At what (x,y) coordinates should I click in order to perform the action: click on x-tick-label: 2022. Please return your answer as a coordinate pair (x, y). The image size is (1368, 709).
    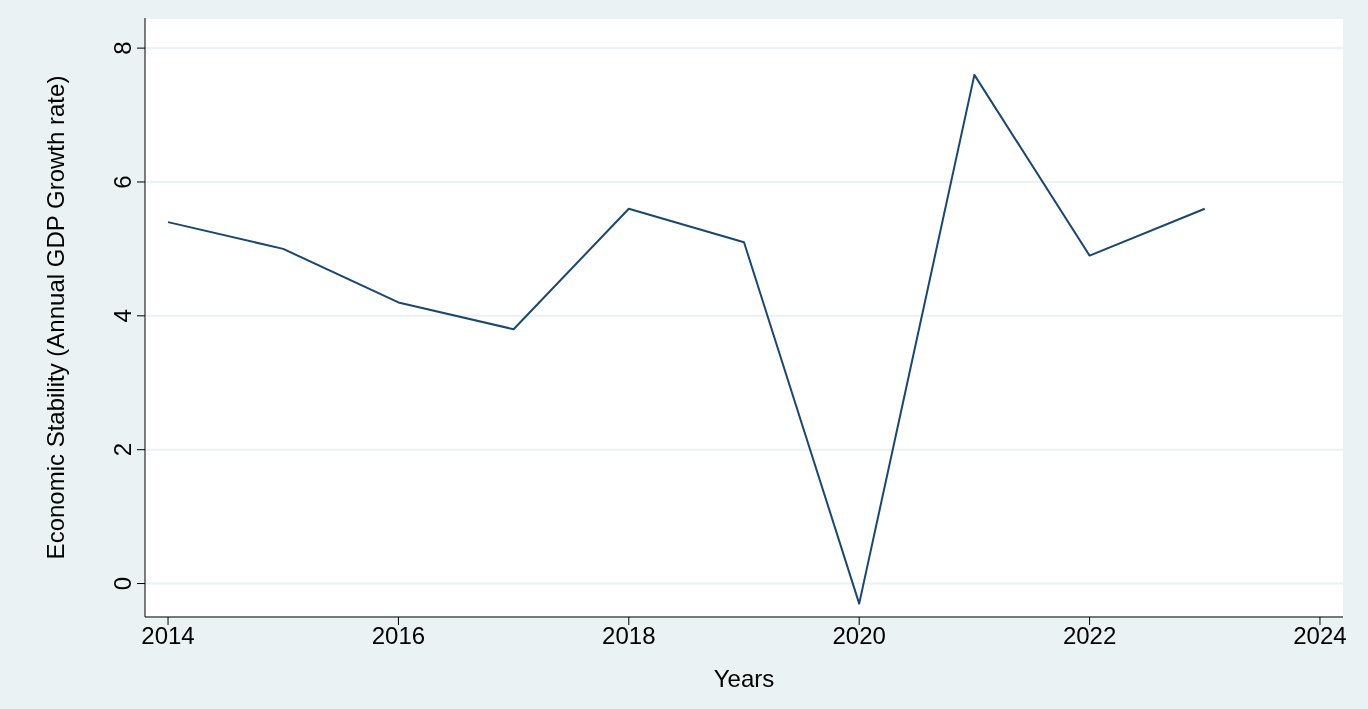
    Looking at the image, I should click on (1089, 636).